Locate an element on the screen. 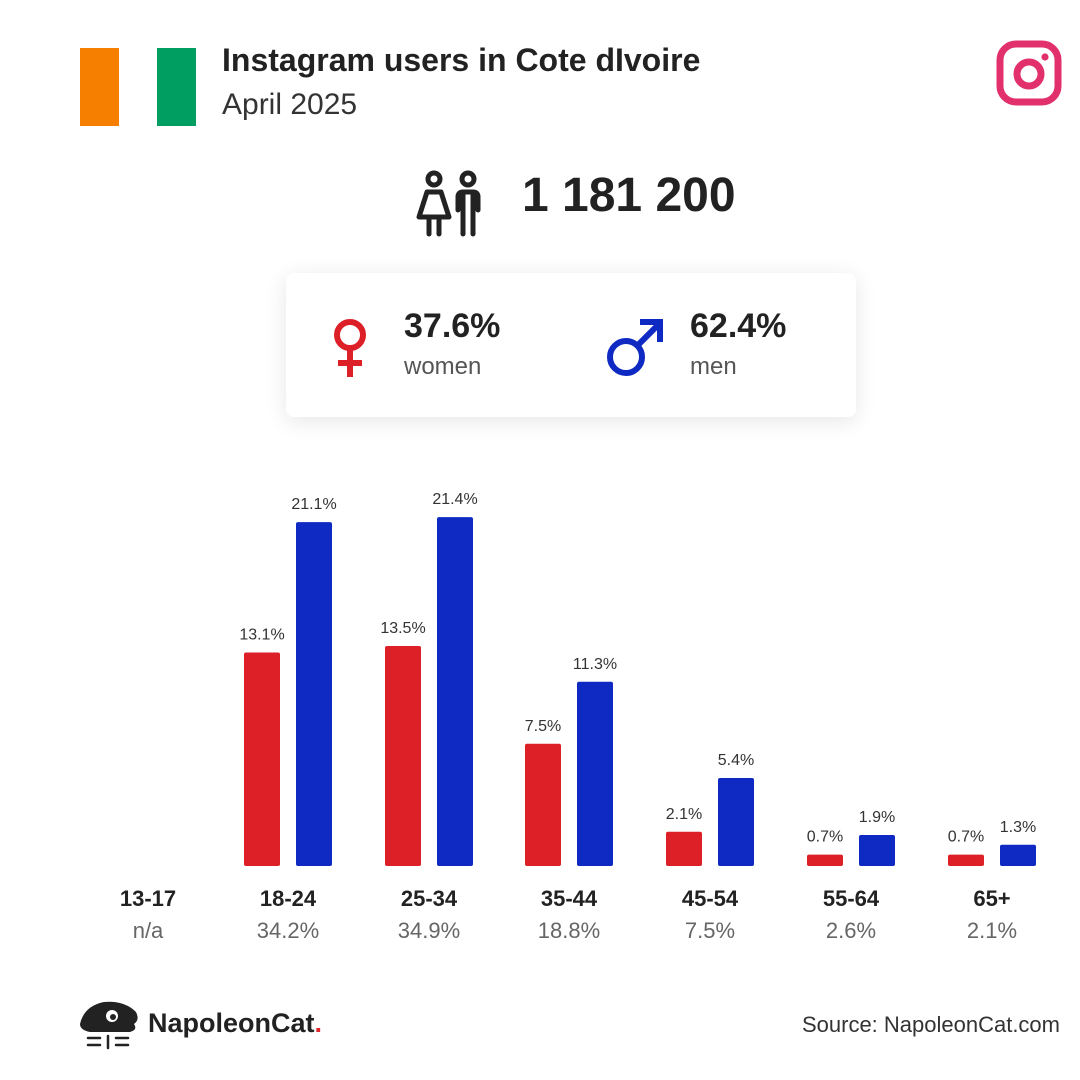  age-group-label-65+: 65+ is located at coordinates (991, 898).